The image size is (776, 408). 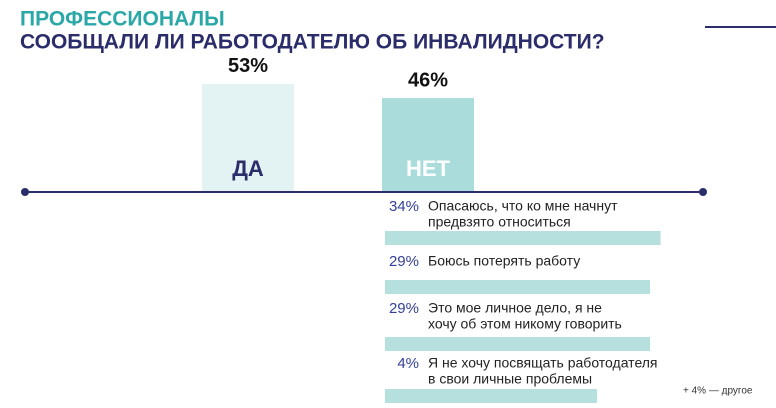 What do you see at coordinates (718, 391) in the screenshot?
I see `note: + 4% — другое` at bounding box center [718, 391].